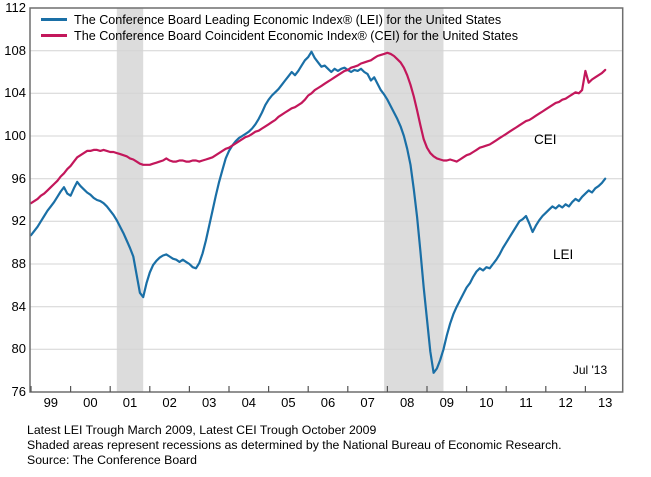 The height and width of the screenshot is (477, 651). I want to click on x-axis-label: 11, so click(526, 402).